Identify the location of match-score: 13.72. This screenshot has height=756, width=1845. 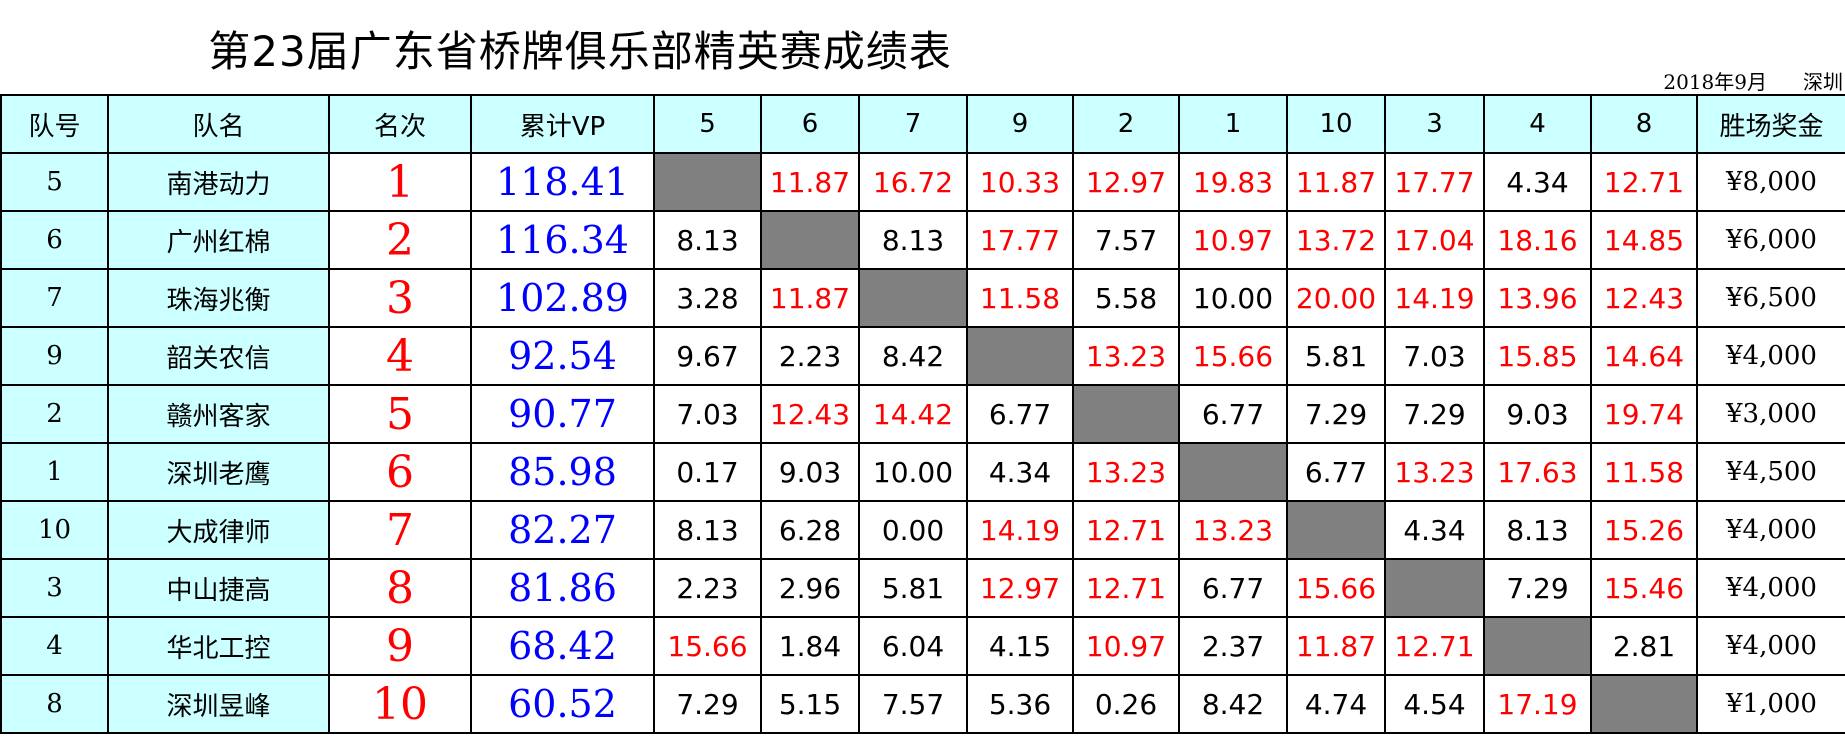
(1336, 240).